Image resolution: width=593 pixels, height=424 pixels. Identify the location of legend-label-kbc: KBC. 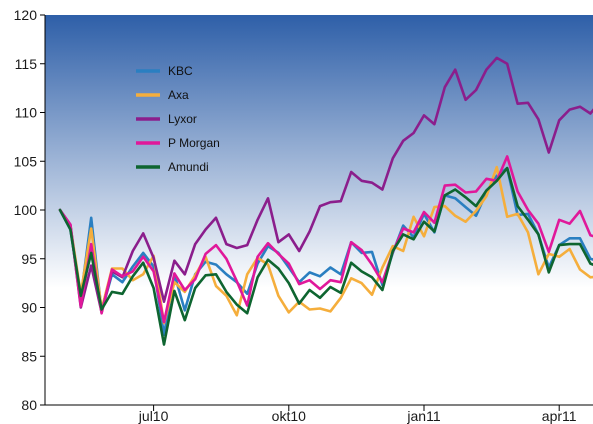
(180, 71).